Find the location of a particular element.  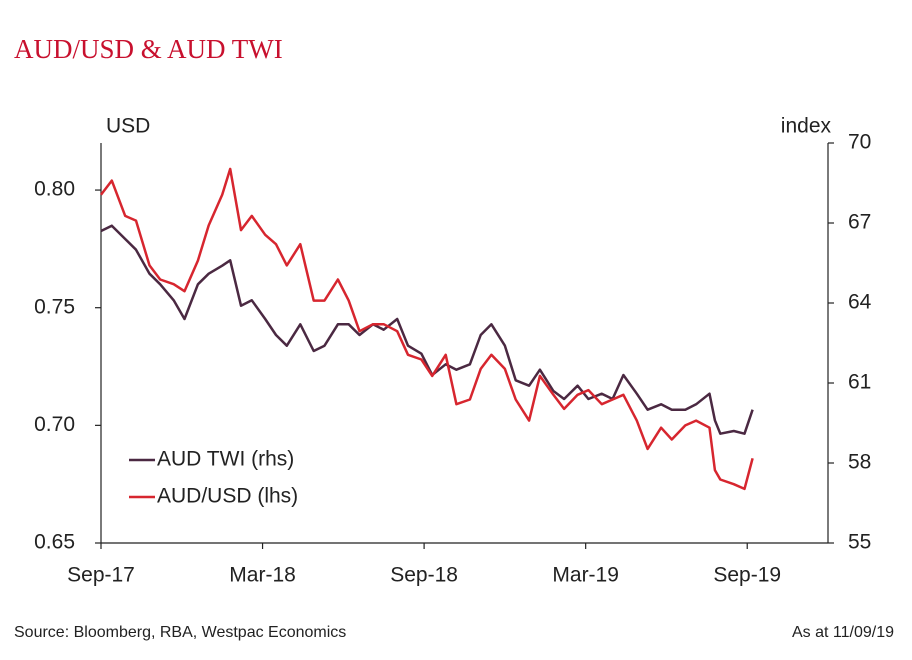

x-tick-label: Mar-18 is located at coordinates (262, 575).